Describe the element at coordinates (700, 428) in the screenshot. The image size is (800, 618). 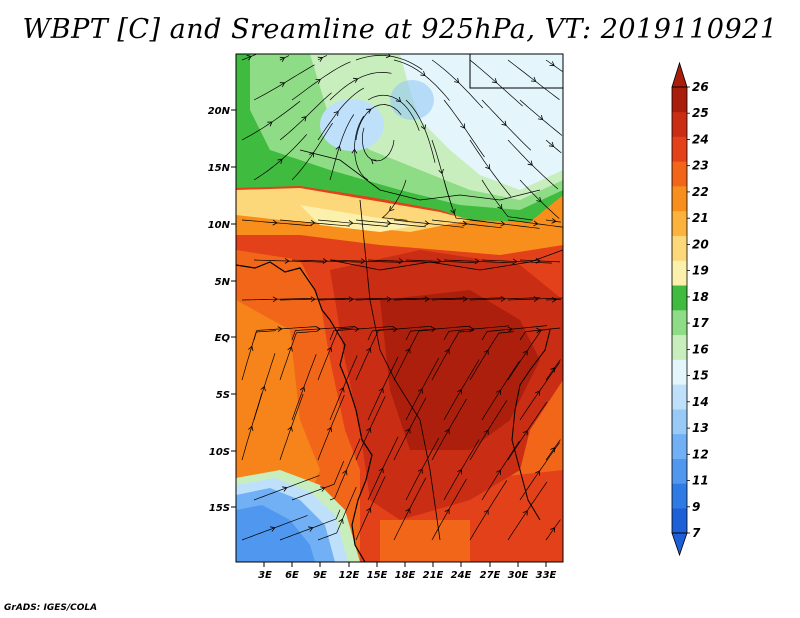
I see `colorbar-label: 13` at that location.